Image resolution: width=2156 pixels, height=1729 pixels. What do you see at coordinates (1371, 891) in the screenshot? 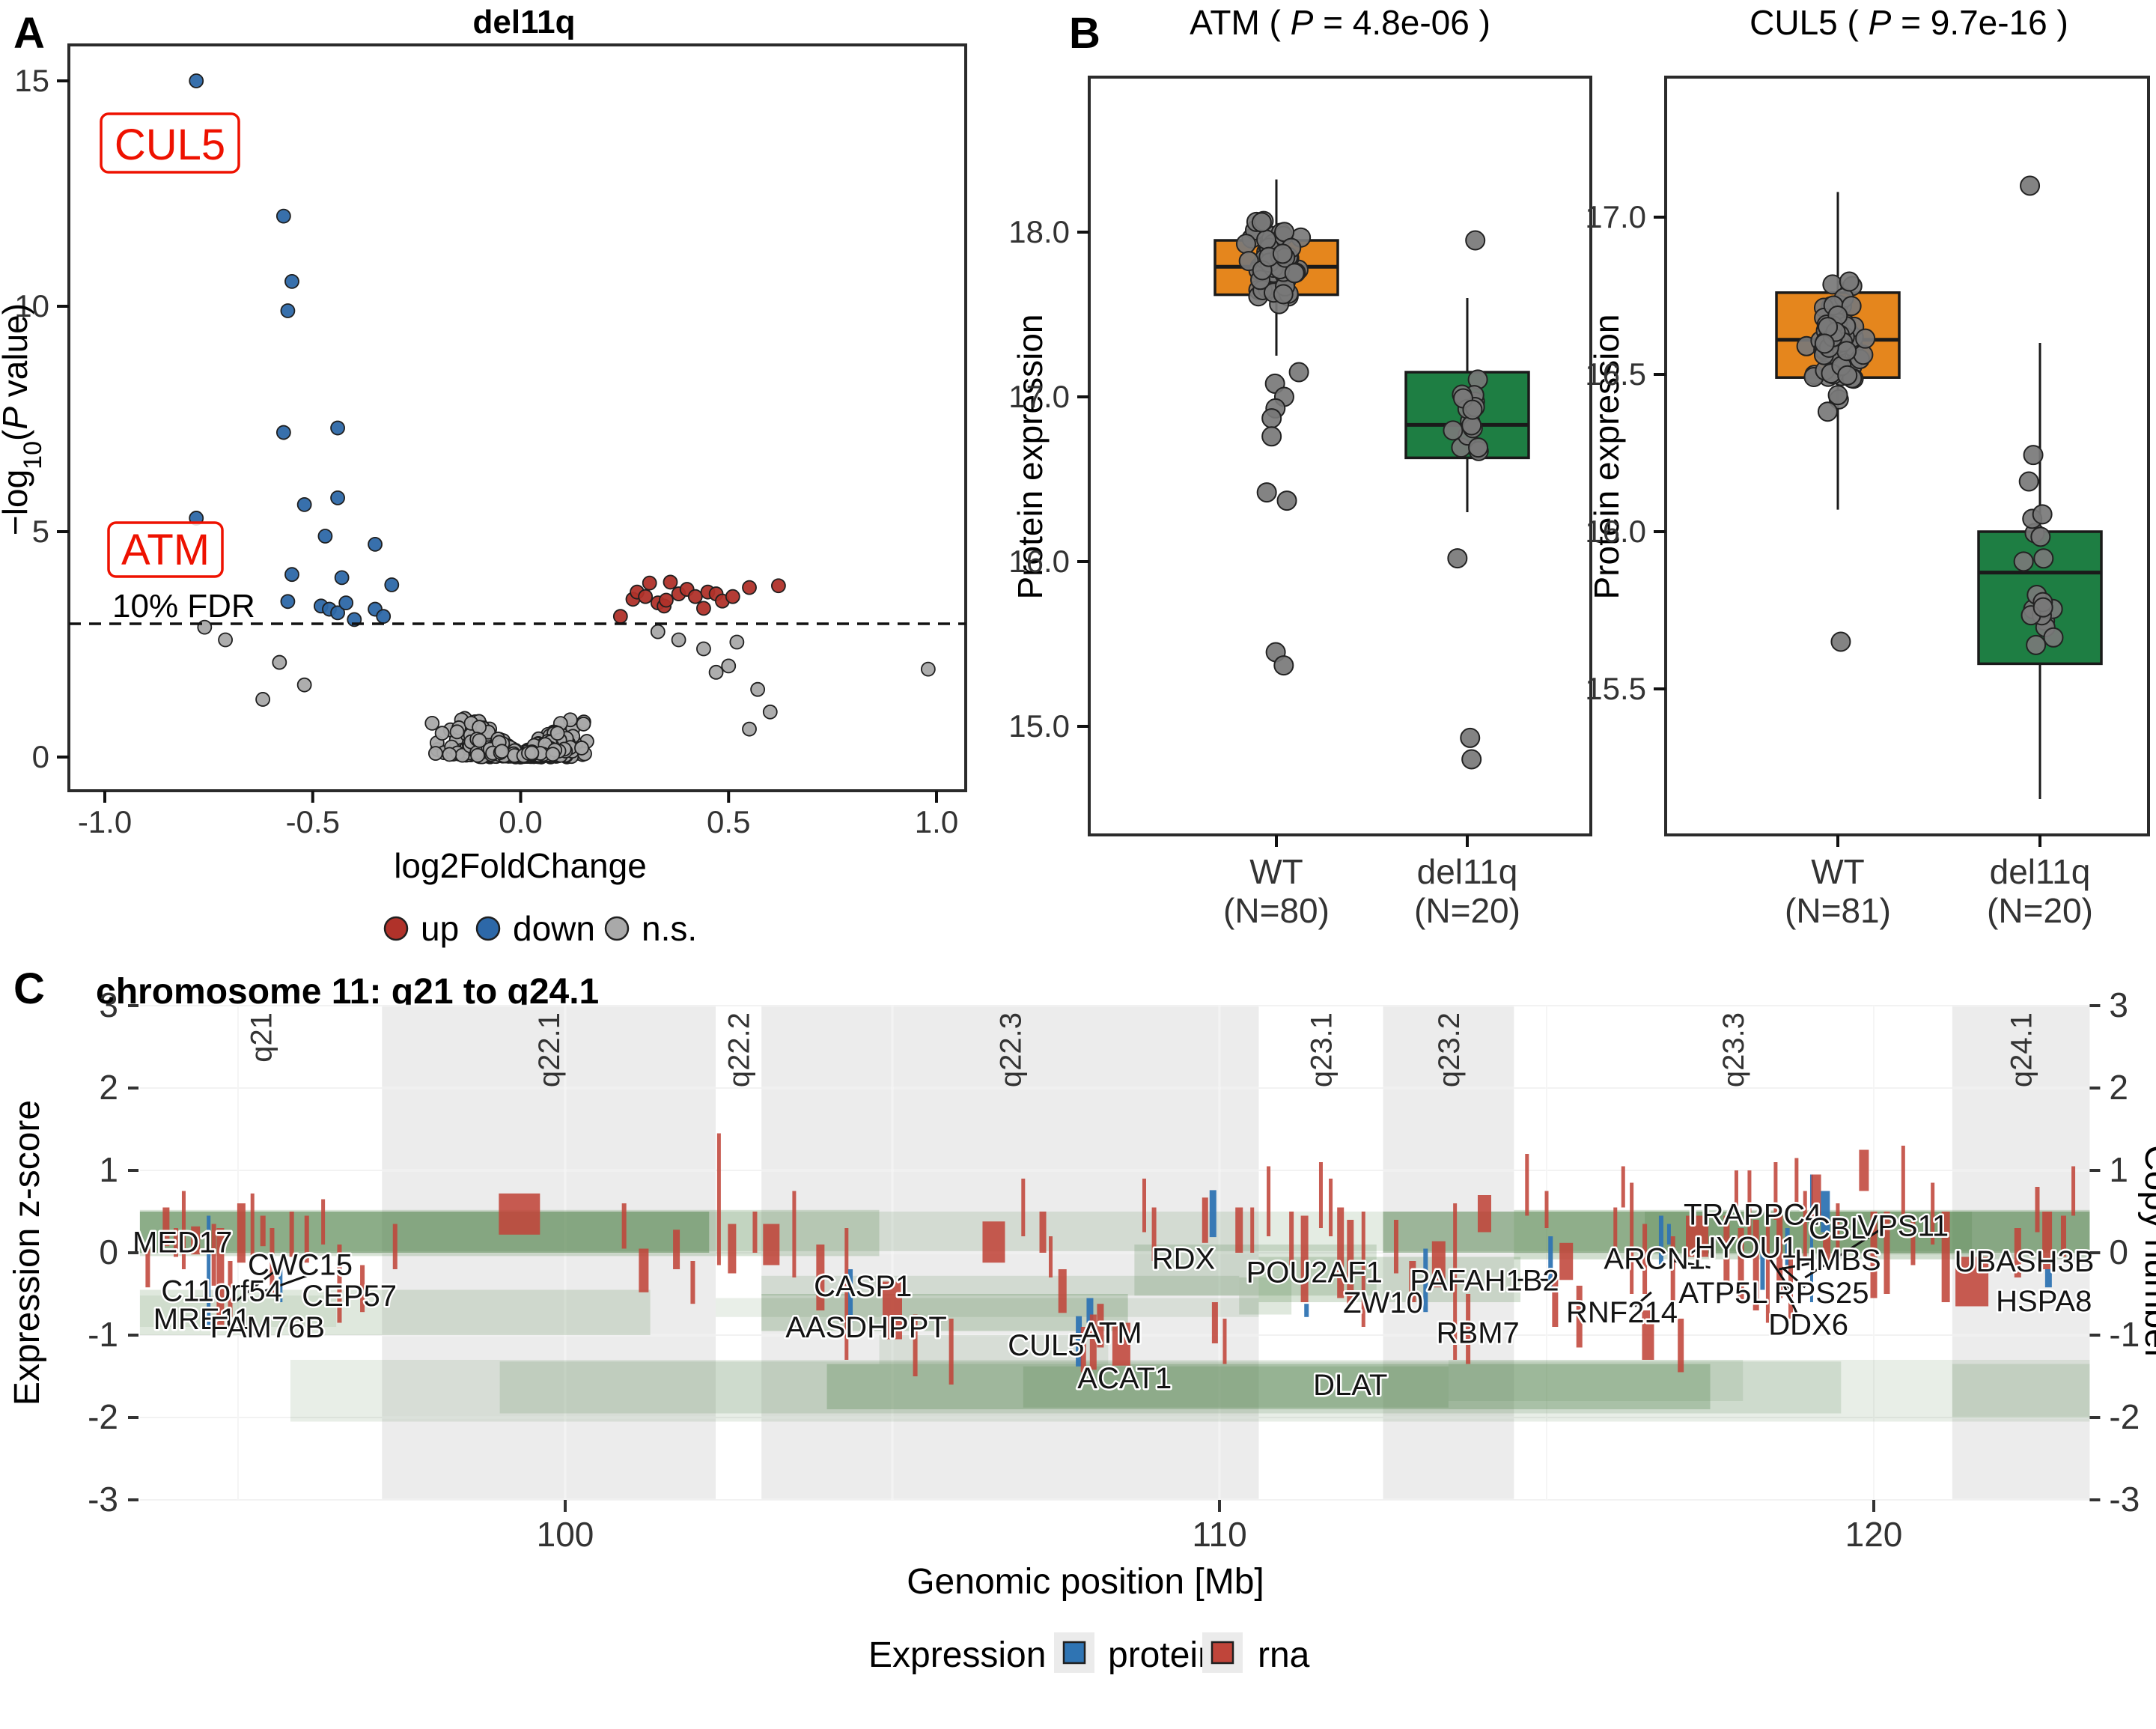
I see `atm-x-labels: WT (N=80) del11q (N=20)` at bounding box center [1371, 891].